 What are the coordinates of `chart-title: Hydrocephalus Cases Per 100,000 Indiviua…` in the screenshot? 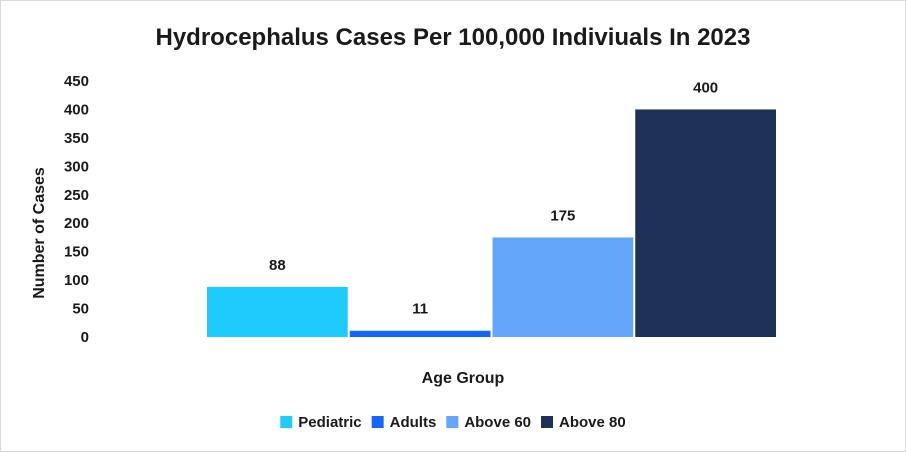 It's located at (453, 37).